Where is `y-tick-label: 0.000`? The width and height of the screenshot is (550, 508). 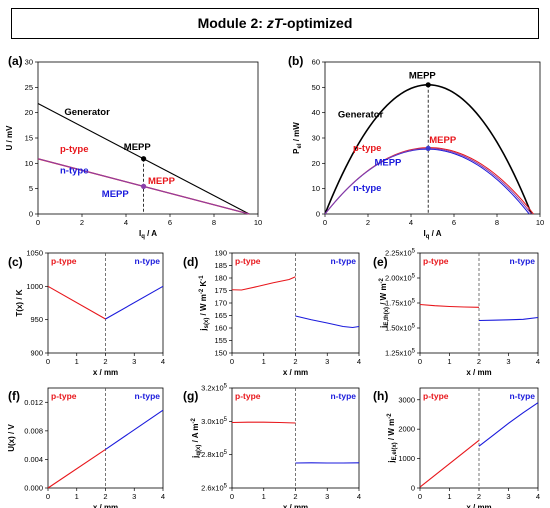 y-tick-label: 0.000 is located at coordinates (33, 488).